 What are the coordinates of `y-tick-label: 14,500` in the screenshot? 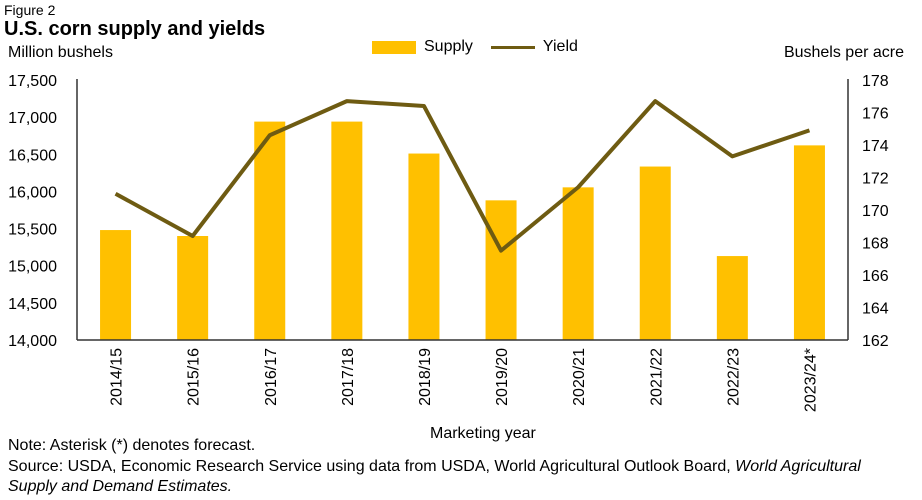 It's located at (32, 304).